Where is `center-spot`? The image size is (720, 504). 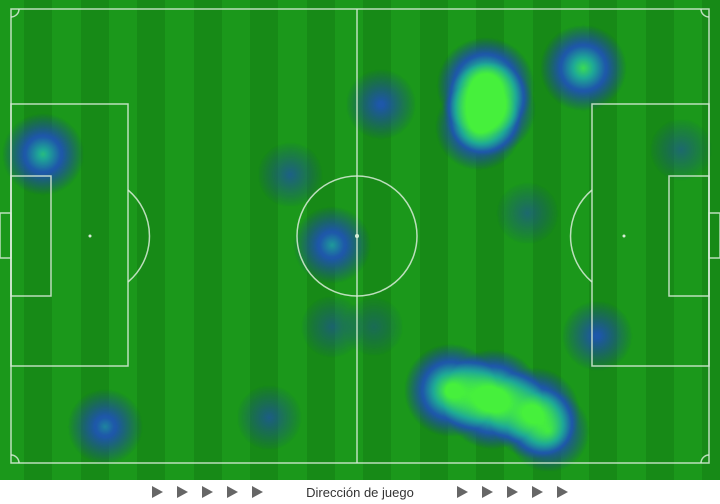 center-spot is located at coordinates (357, 236).